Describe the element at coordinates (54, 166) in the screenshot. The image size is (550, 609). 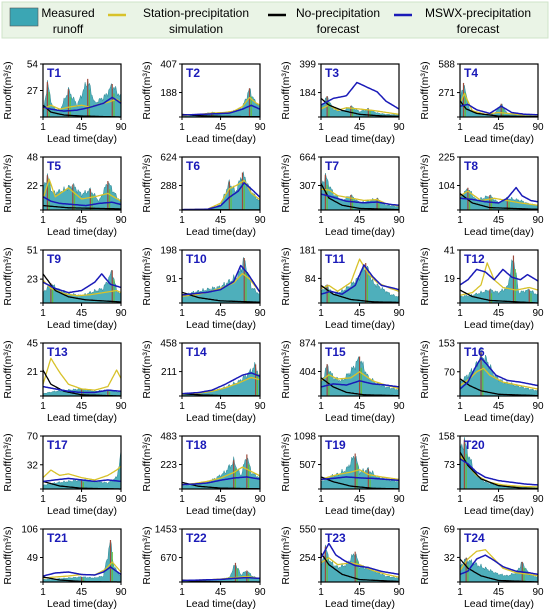
I see `panel-title: T5` at that location.